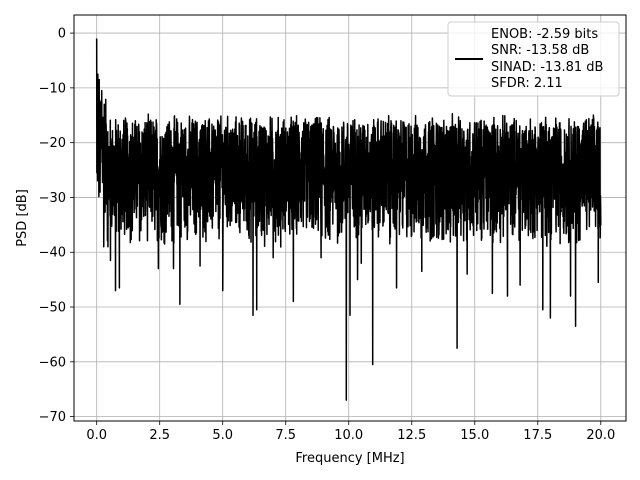 Image resolution: width=640 pixels, height=480 pixels. I want to click on x-tick-label: 2.5, so click(159, 435).